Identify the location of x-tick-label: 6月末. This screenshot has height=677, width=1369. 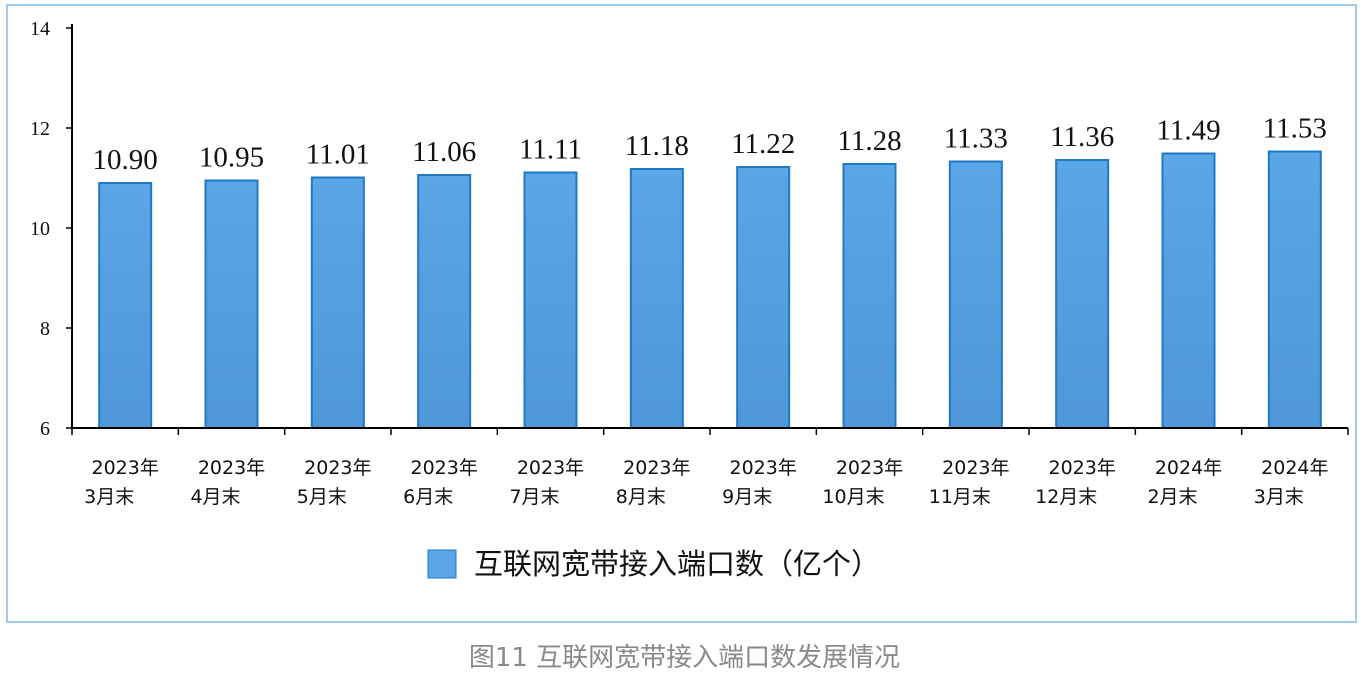
(428, 497).